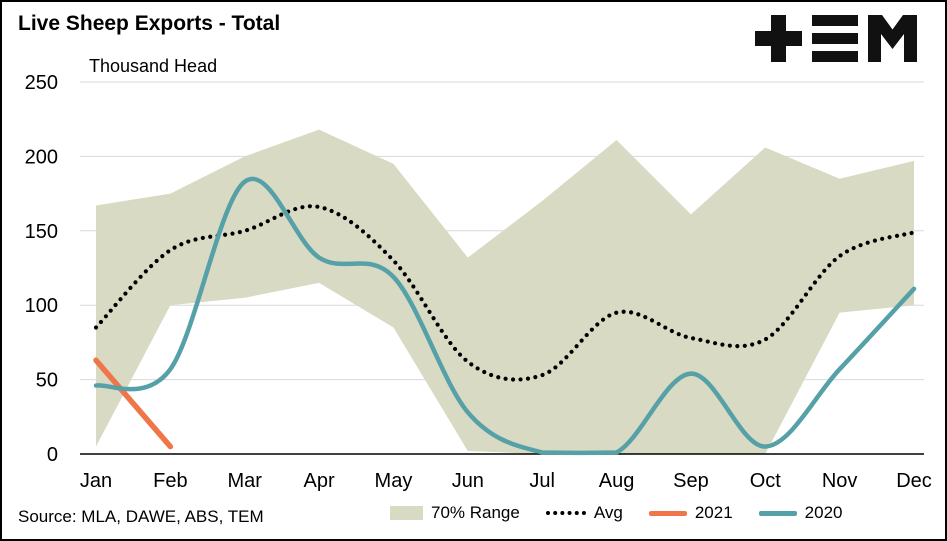  I want to click on y-tick-label: 150, so click(41, 232).